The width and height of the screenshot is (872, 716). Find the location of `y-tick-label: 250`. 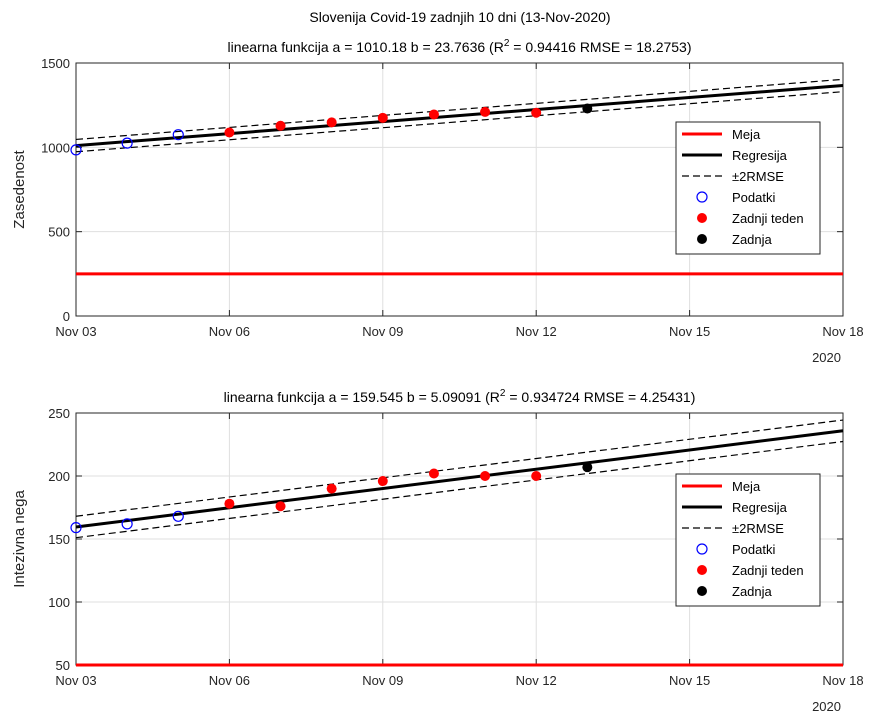

y-tick-label: 250 is located at coordinates (59, 413).